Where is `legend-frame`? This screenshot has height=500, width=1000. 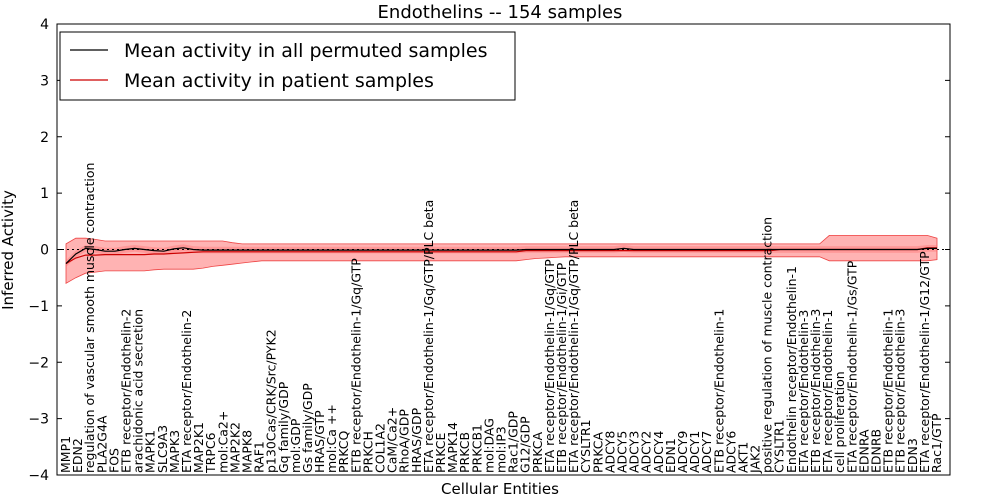 legend-frame is located at coordinates (287, 66).